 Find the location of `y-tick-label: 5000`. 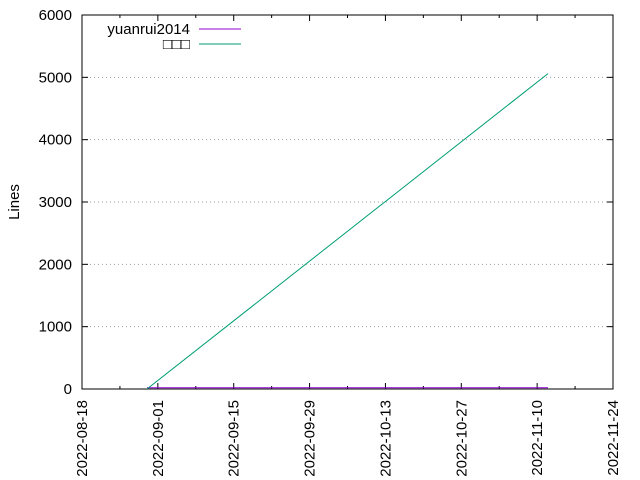

y-tick-label: 5000 is located at coordinates (55, 77).